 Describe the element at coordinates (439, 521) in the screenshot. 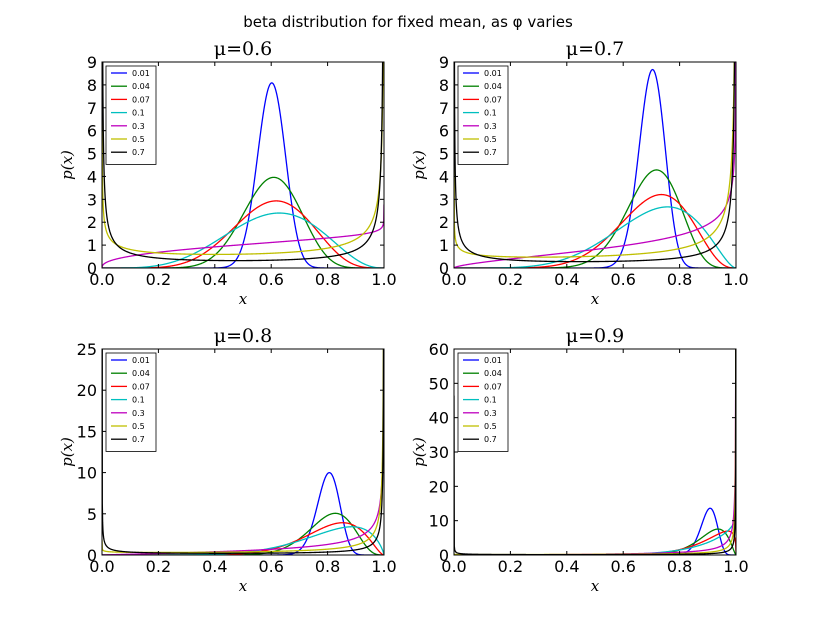

I see `y-tick-label: 10` at that location.